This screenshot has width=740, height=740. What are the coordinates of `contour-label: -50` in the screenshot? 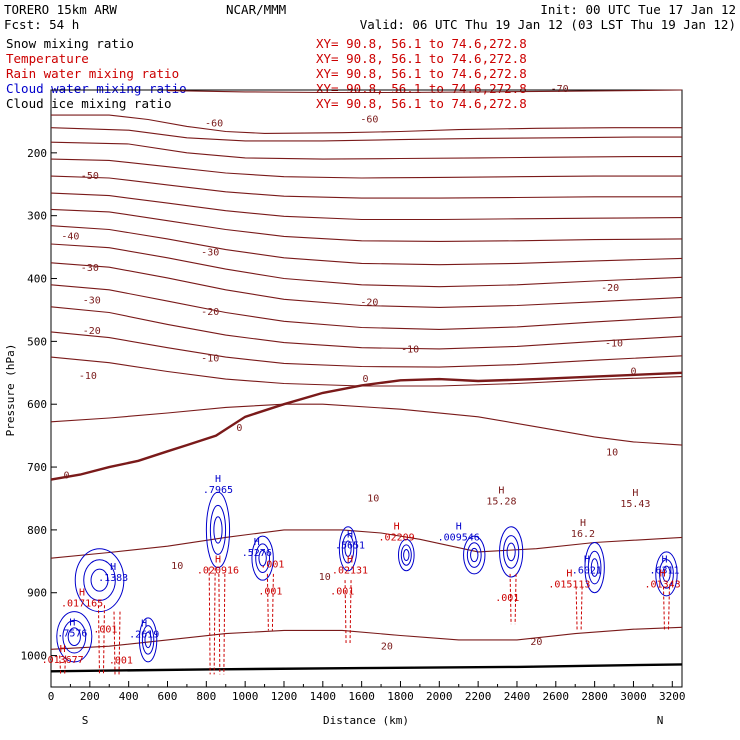 It's located at (90, 176).